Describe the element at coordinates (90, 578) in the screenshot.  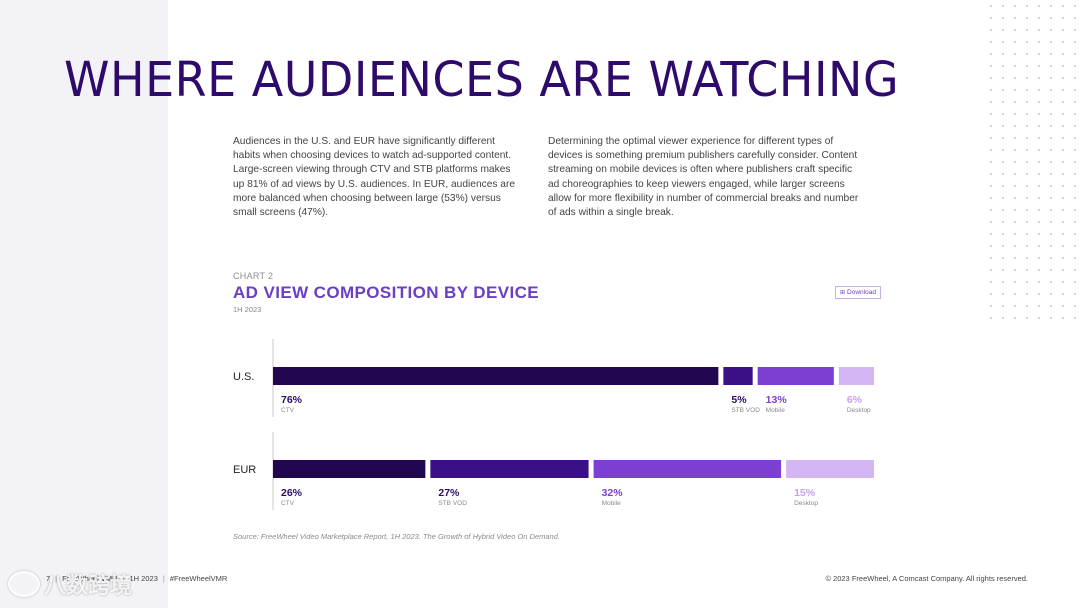
I see `footer-brand: FreeWheel VMR` at that location.